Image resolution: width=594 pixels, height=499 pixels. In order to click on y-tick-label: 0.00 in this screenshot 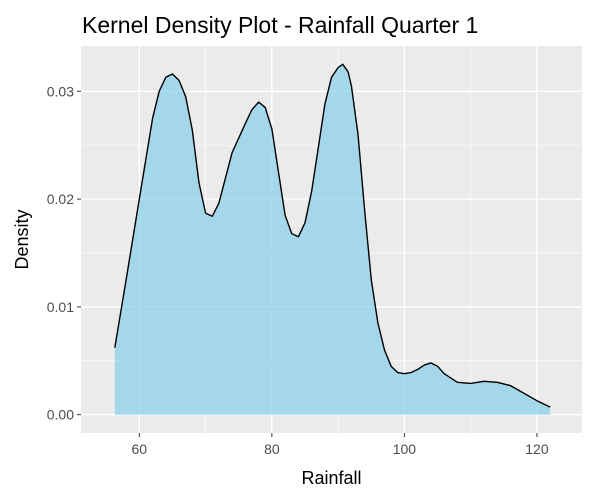, I will do `click(60, 415)`.